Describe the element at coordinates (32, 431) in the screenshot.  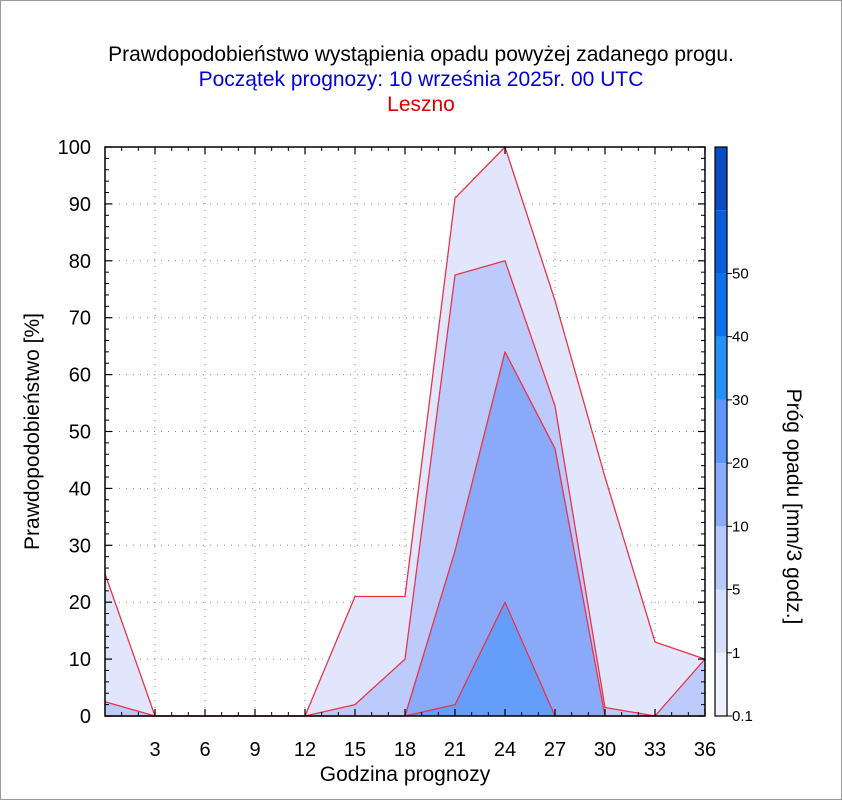
I see `y-axis-label: Prawdopodobieństwo [%]` at that location.